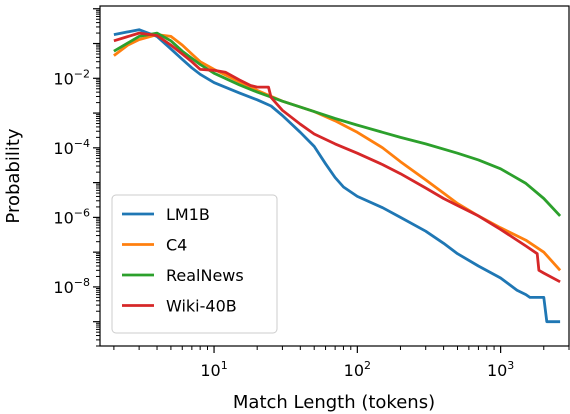  What do you see at coordinates (334, 402) in the screenshot?
I see `x-axis-label: Match Length (tokens)` at bounding box center [334, 402].